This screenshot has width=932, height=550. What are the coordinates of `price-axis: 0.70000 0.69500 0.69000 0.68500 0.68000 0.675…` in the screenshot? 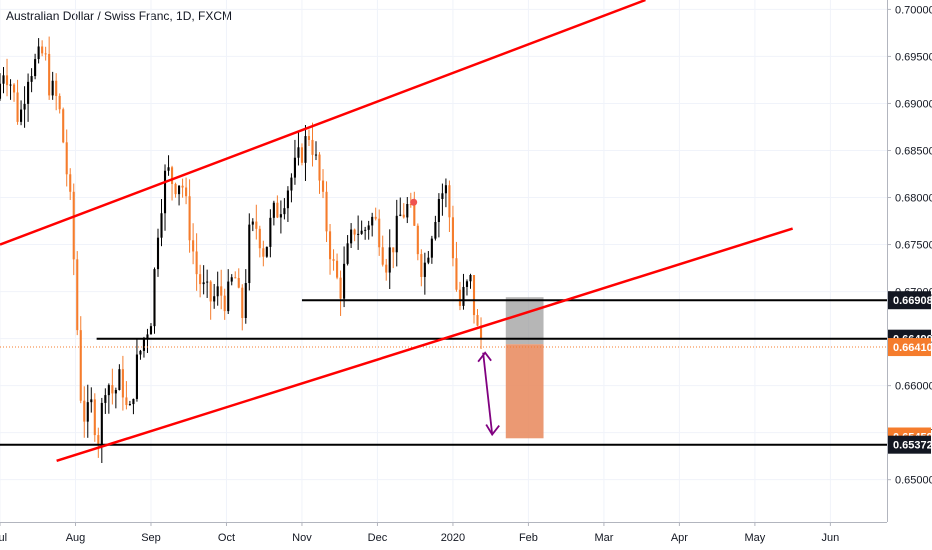 It's located at (909, 275).